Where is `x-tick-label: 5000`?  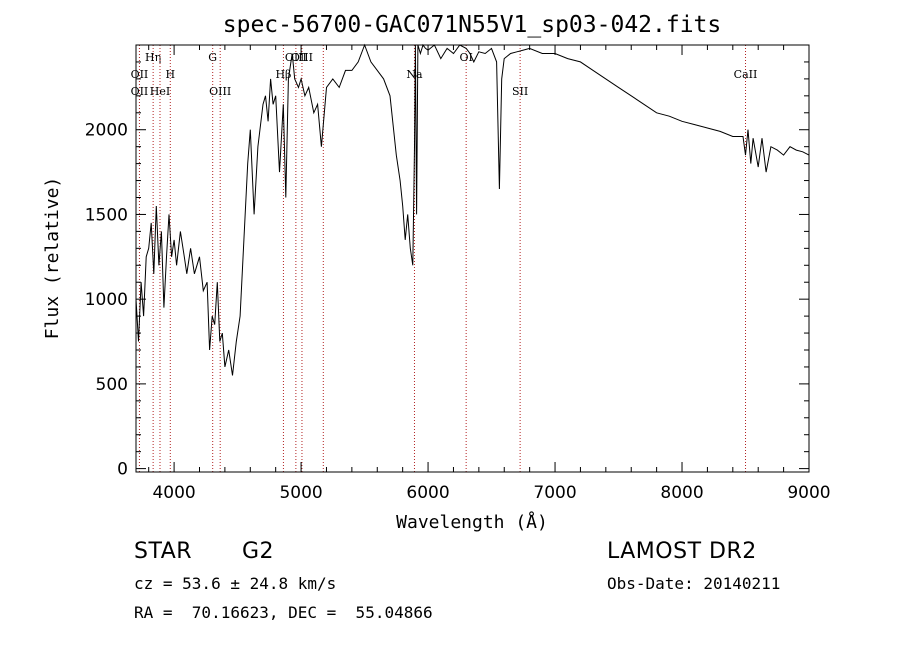 x-tick-label: 5000 is located at coordinates (300, 493).